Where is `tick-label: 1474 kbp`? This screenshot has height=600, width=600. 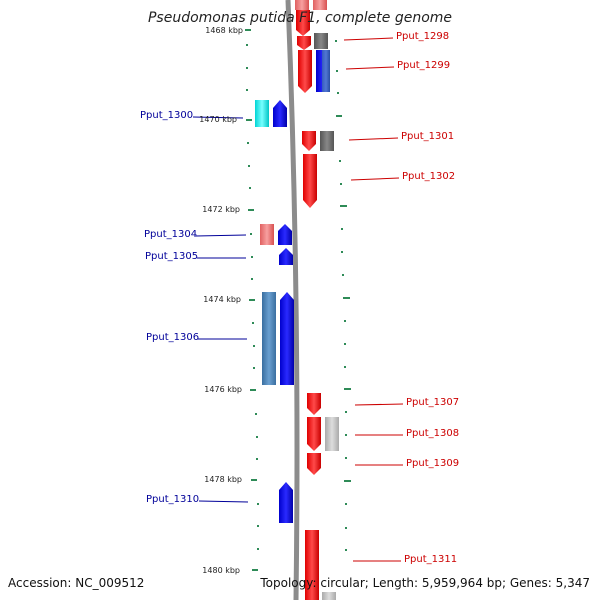
tick-label: 1474 kbp is located at coordinates (222, 299).